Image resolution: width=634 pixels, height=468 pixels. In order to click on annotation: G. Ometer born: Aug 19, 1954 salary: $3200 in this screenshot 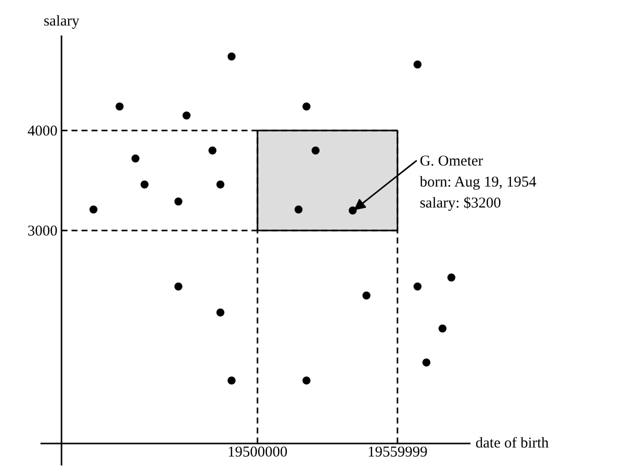, I will do `click(478, 183)`.